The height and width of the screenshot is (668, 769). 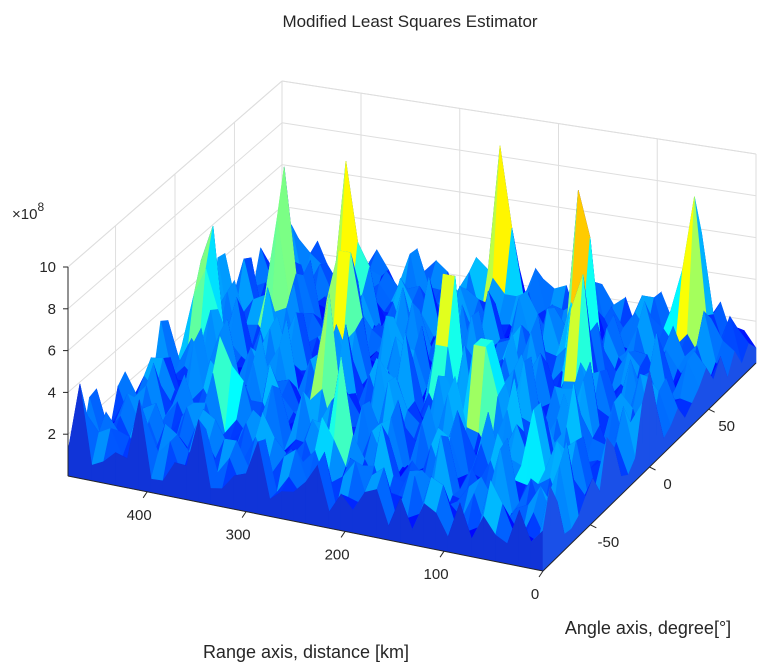 I want to click on x-tick-label: 200, so click(x=337, y=554).